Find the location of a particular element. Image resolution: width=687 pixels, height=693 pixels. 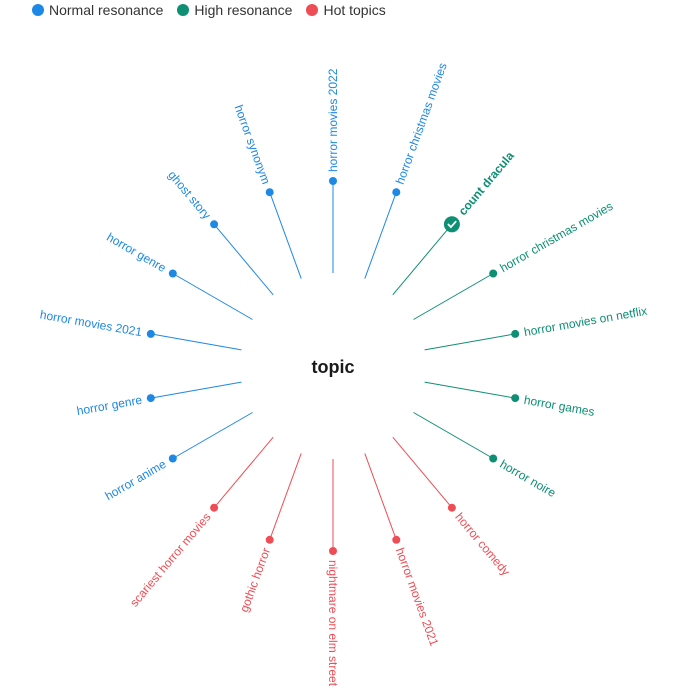

keyword-label: scariest horror movies is located at coordinates (170, 559).